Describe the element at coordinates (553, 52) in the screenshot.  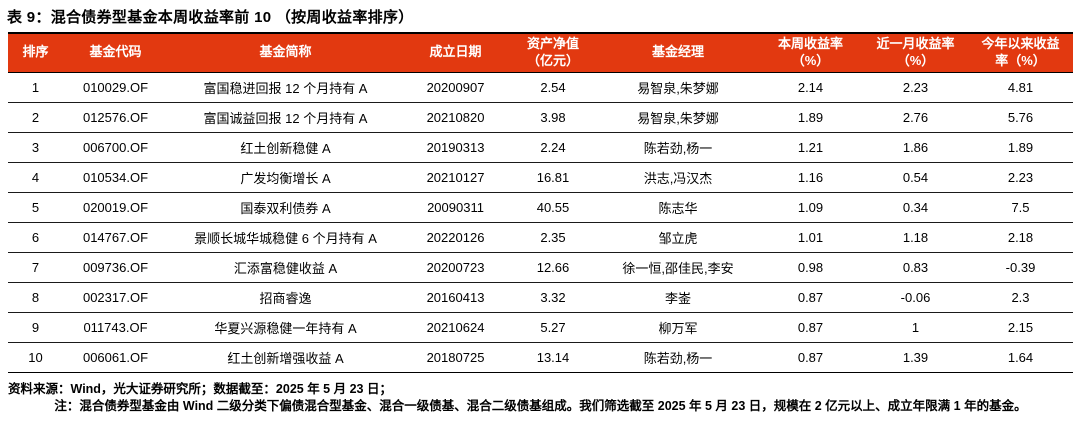
I see `column-header-nav: 资产净值 （亿元）` at that location.